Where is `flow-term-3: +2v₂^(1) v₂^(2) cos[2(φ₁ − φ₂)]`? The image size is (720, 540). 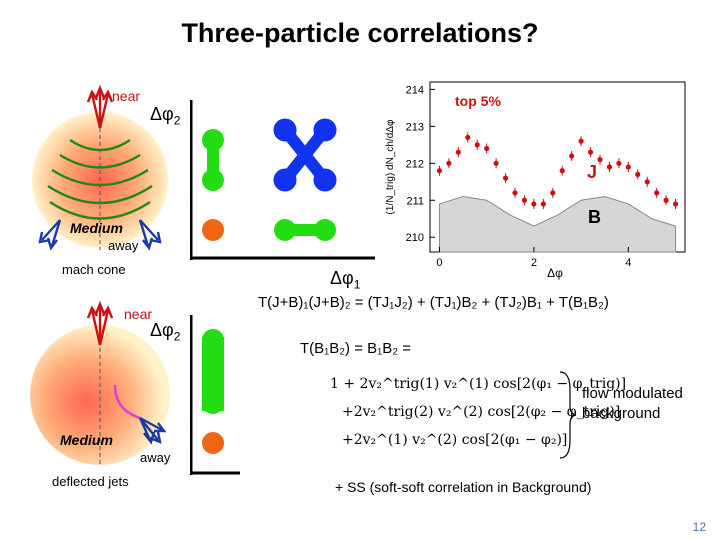
flow-term-3: +2v₂^(1) v₂^(2) cos[2(φ₁ − φ₂)] is located at coordinates (455, 440).